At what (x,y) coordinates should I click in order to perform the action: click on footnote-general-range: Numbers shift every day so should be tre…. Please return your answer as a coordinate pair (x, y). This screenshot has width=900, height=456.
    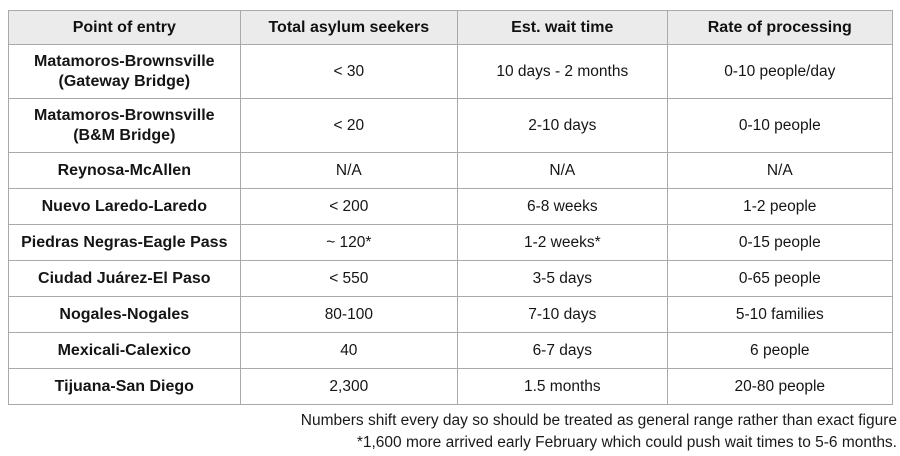
    Looking at the image, I should click on (598, 420).